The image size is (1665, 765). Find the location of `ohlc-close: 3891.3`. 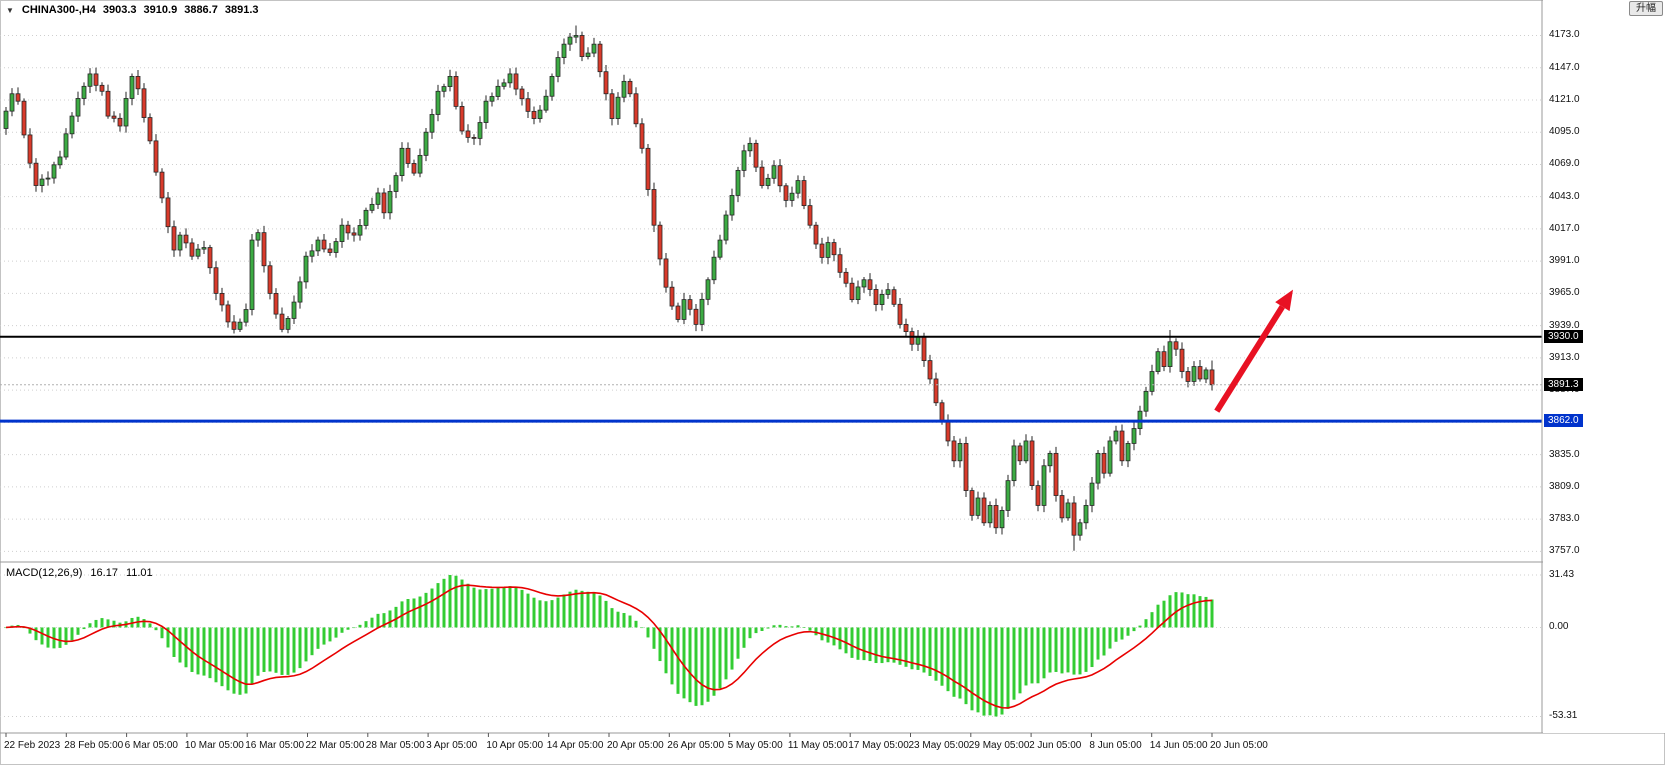

ohlc-close: 3891.3 is located at coordinates (241, 10).